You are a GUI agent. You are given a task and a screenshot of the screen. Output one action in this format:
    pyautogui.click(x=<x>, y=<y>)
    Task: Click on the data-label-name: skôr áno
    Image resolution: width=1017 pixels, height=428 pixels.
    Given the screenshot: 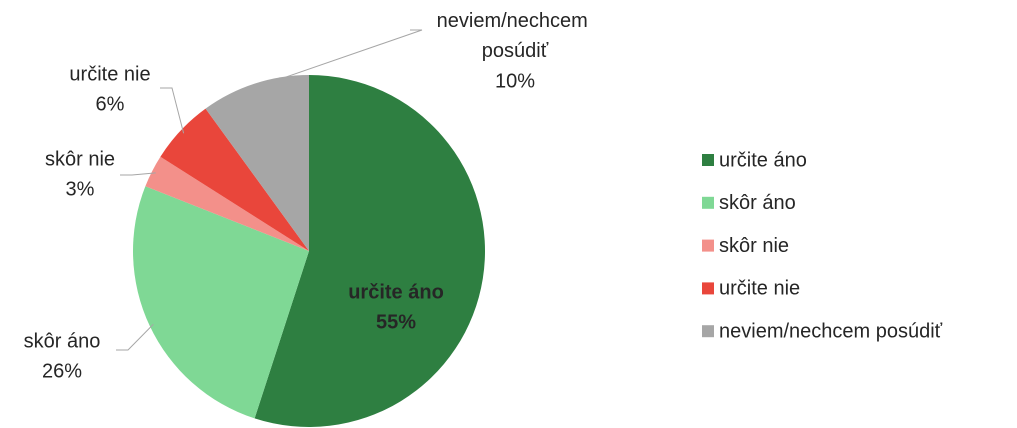 What is the action you would take?
    pyautogui.click(x=62, y=341)
    